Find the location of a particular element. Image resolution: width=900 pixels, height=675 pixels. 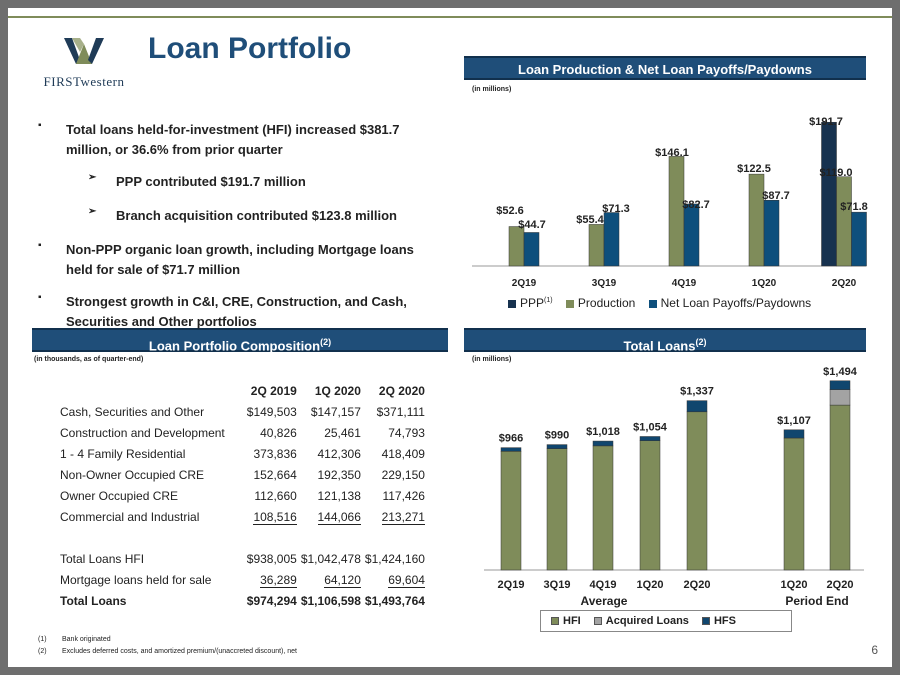

footnote: (1) Bank originated is located at coordinates (74, 639).